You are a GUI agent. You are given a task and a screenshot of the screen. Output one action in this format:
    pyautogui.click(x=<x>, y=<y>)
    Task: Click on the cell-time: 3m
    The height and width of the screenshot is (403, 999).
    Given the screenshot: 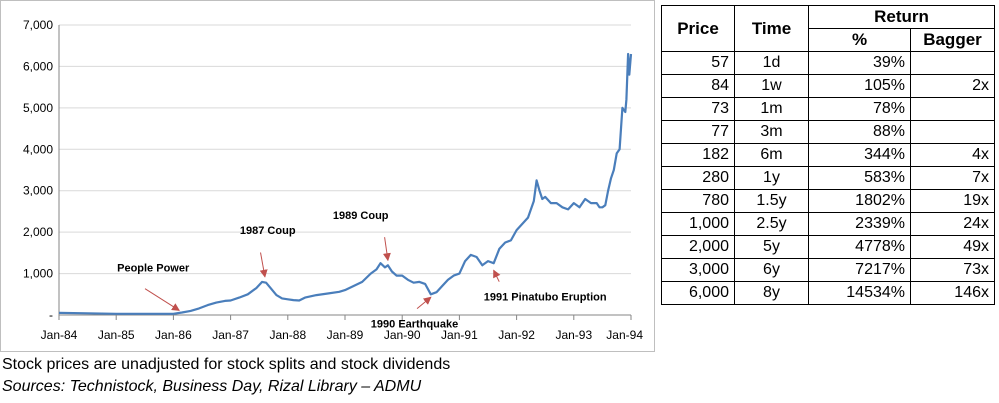 What is the action you would take?
    pyautogui.click(x=771, y=132)
    